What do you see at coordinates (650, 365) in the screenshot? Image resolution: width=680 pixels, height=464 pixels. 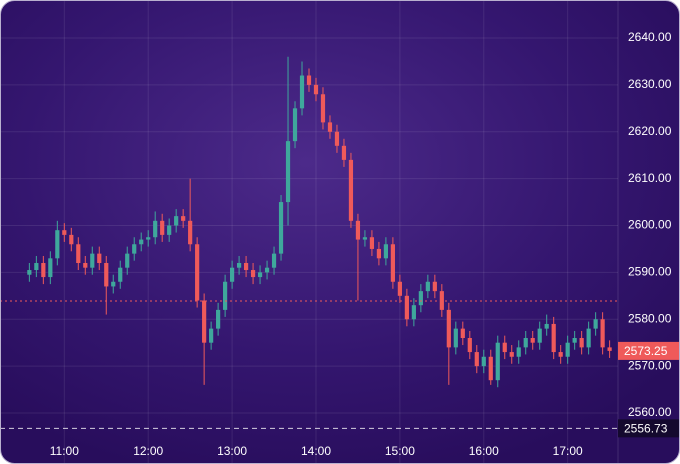 I see `y-tick-label: 2570.00` at bounding box center [650, 365].